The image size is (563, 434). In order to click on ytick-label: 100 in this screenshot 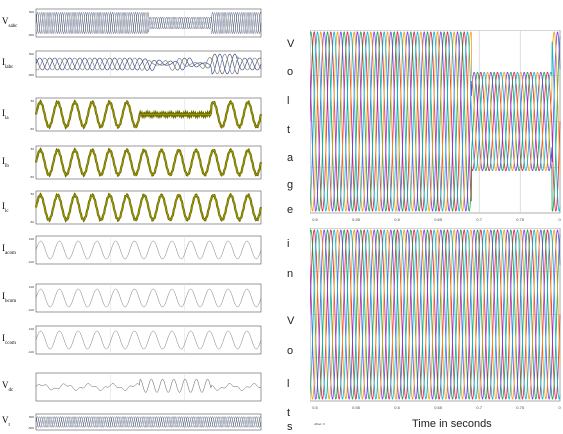, I will do `click(31, 287)`.